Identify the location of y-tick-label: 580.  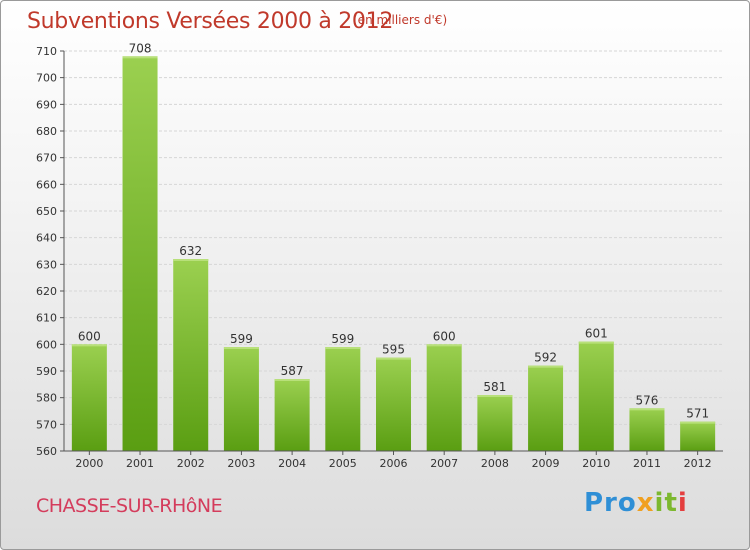
(46, 398).